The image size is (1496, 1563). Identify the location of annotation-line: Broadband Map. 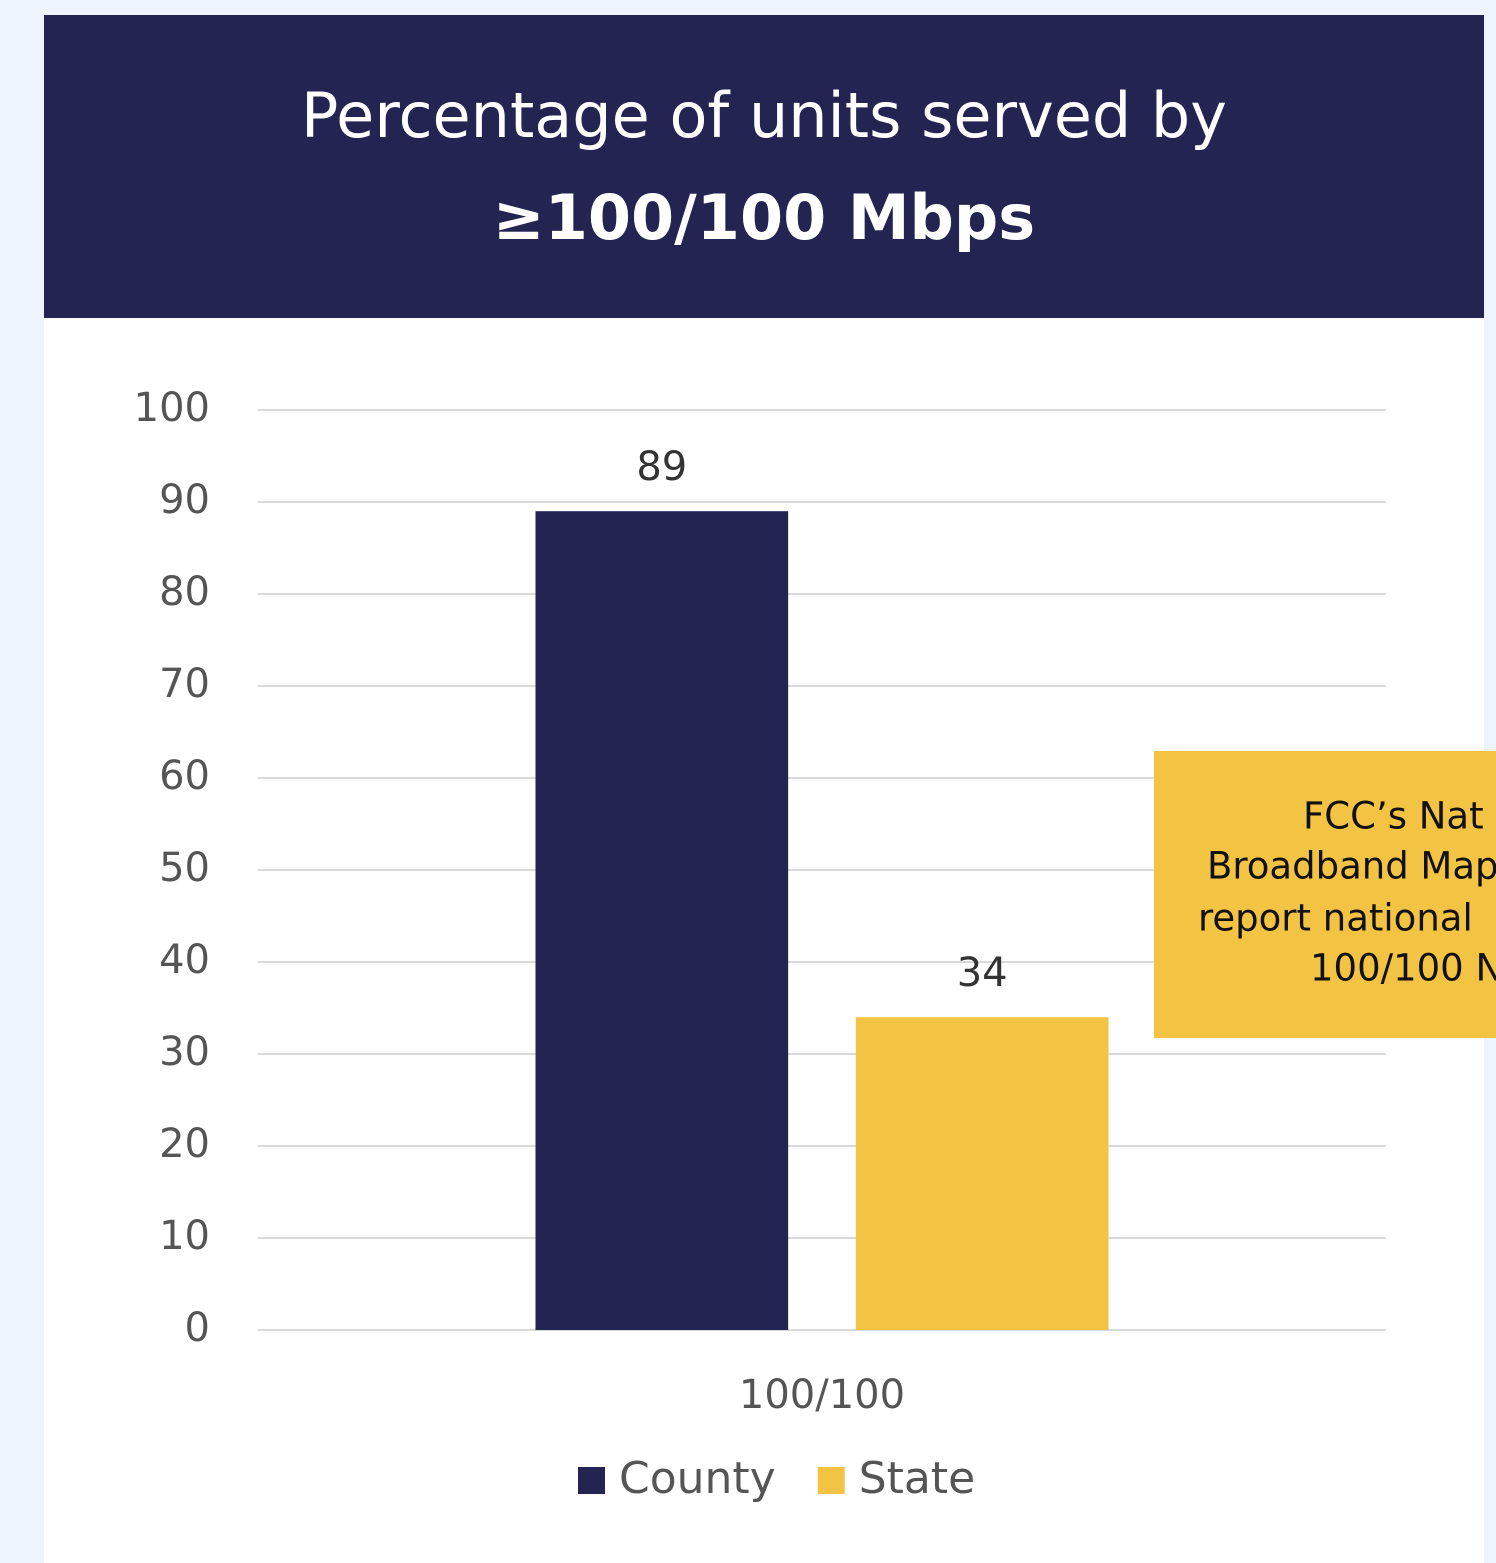
(1351, 866).